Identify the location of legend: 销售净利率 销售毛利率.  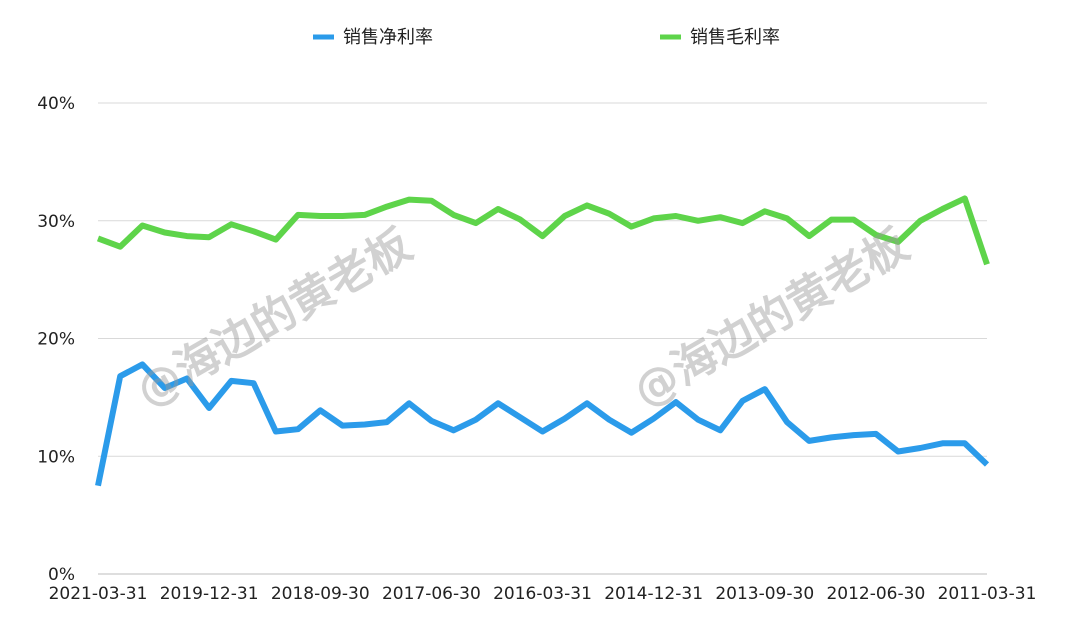
(546, 37).